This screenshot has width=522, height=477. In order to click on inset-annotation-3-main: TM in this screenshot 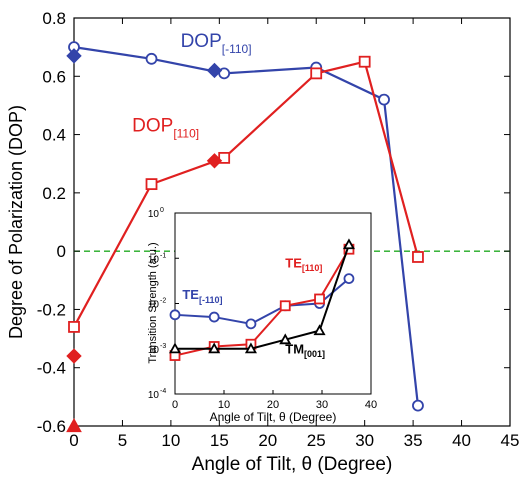, I will do `click(294, 348)`.